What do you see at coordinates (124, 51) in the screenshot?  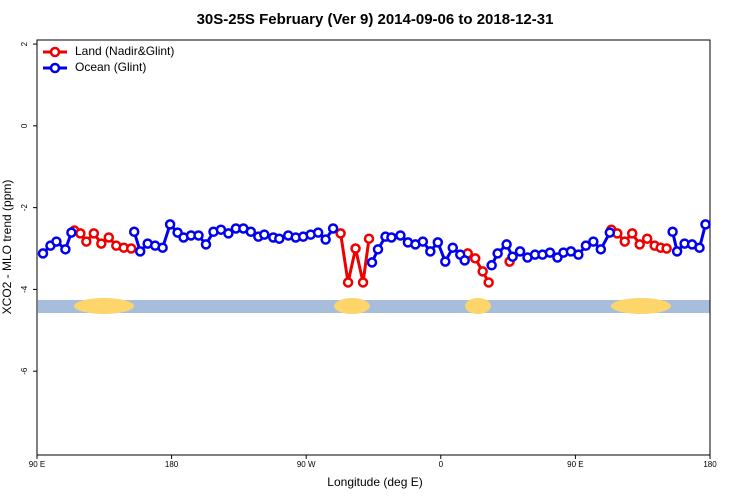 I see `legend-label: Land (Nadir&Glint)` at bounding box center [124, 51].